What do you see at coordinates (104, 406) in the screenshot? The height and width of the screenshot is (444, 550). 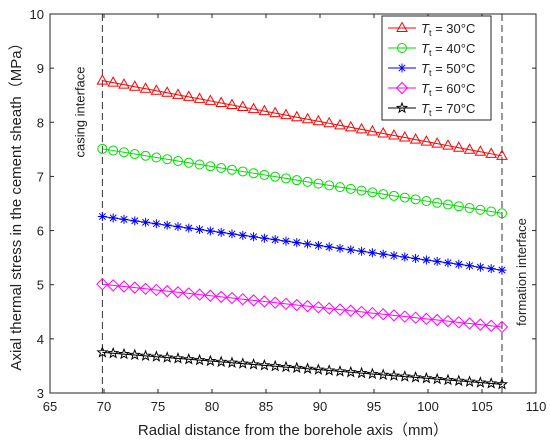 I see `x-tick-label: 70` at bounding box center [104, 406].